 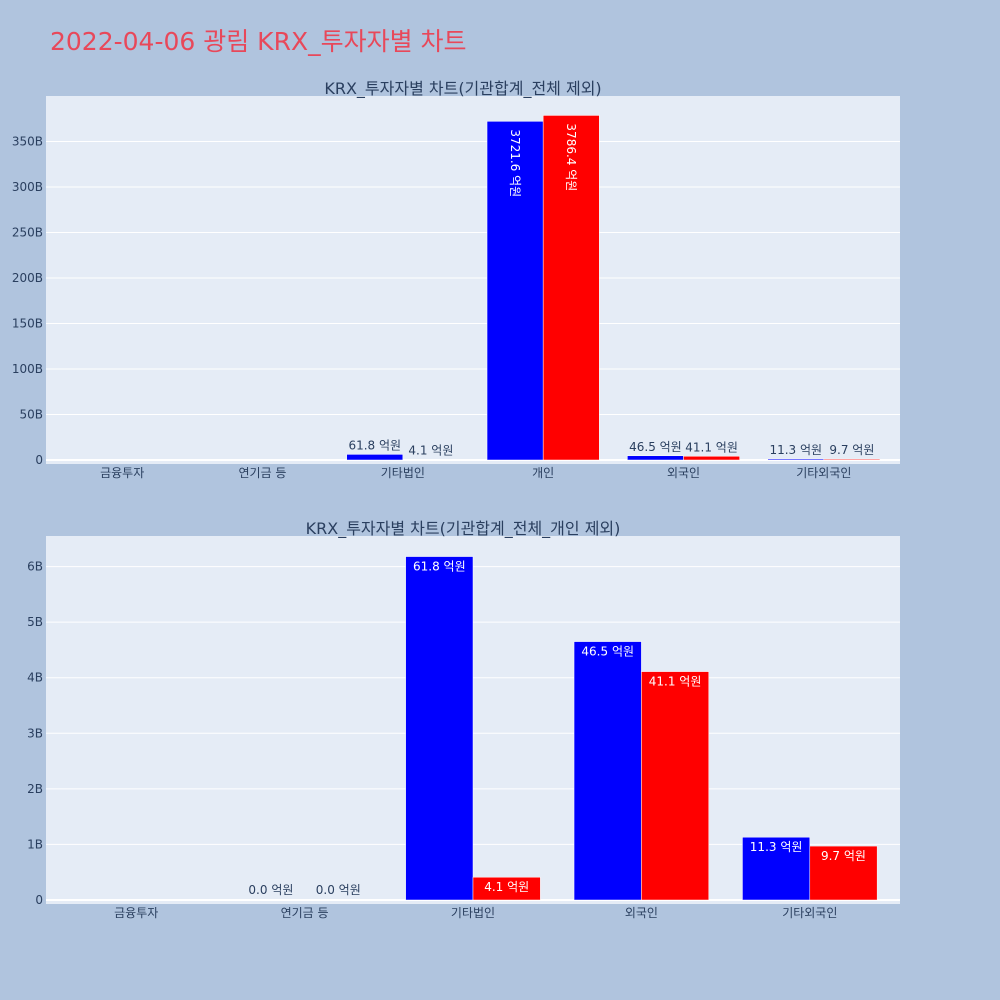 What do you see at coordinates (463, 529) in the screenshot?
I see `chart-title: KRX_투자자별 차트(기관합계_전체_개인 제외)` at bounding box center [463, 529].